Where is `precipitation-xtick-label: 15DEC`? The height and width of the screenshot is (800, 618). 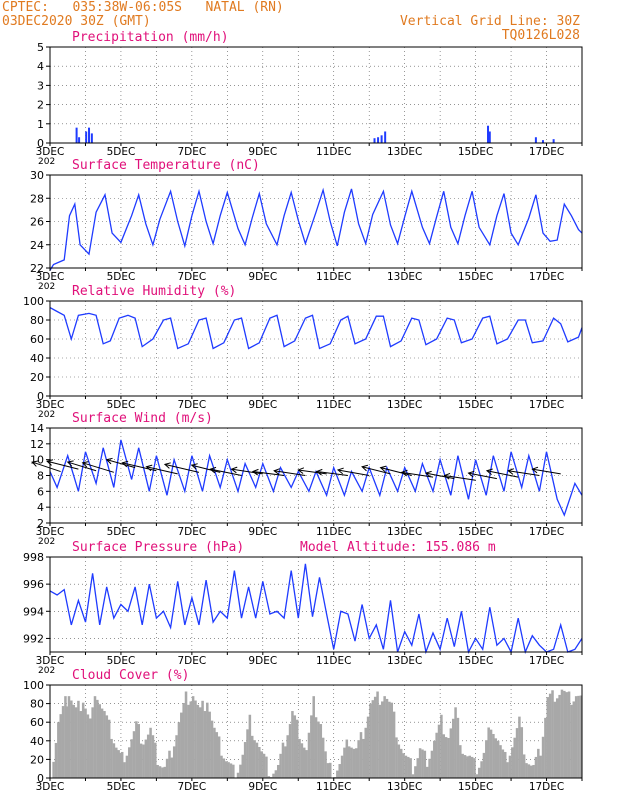 precipitation-xtick-label: 15DEC is located at coordinates (475, 152).